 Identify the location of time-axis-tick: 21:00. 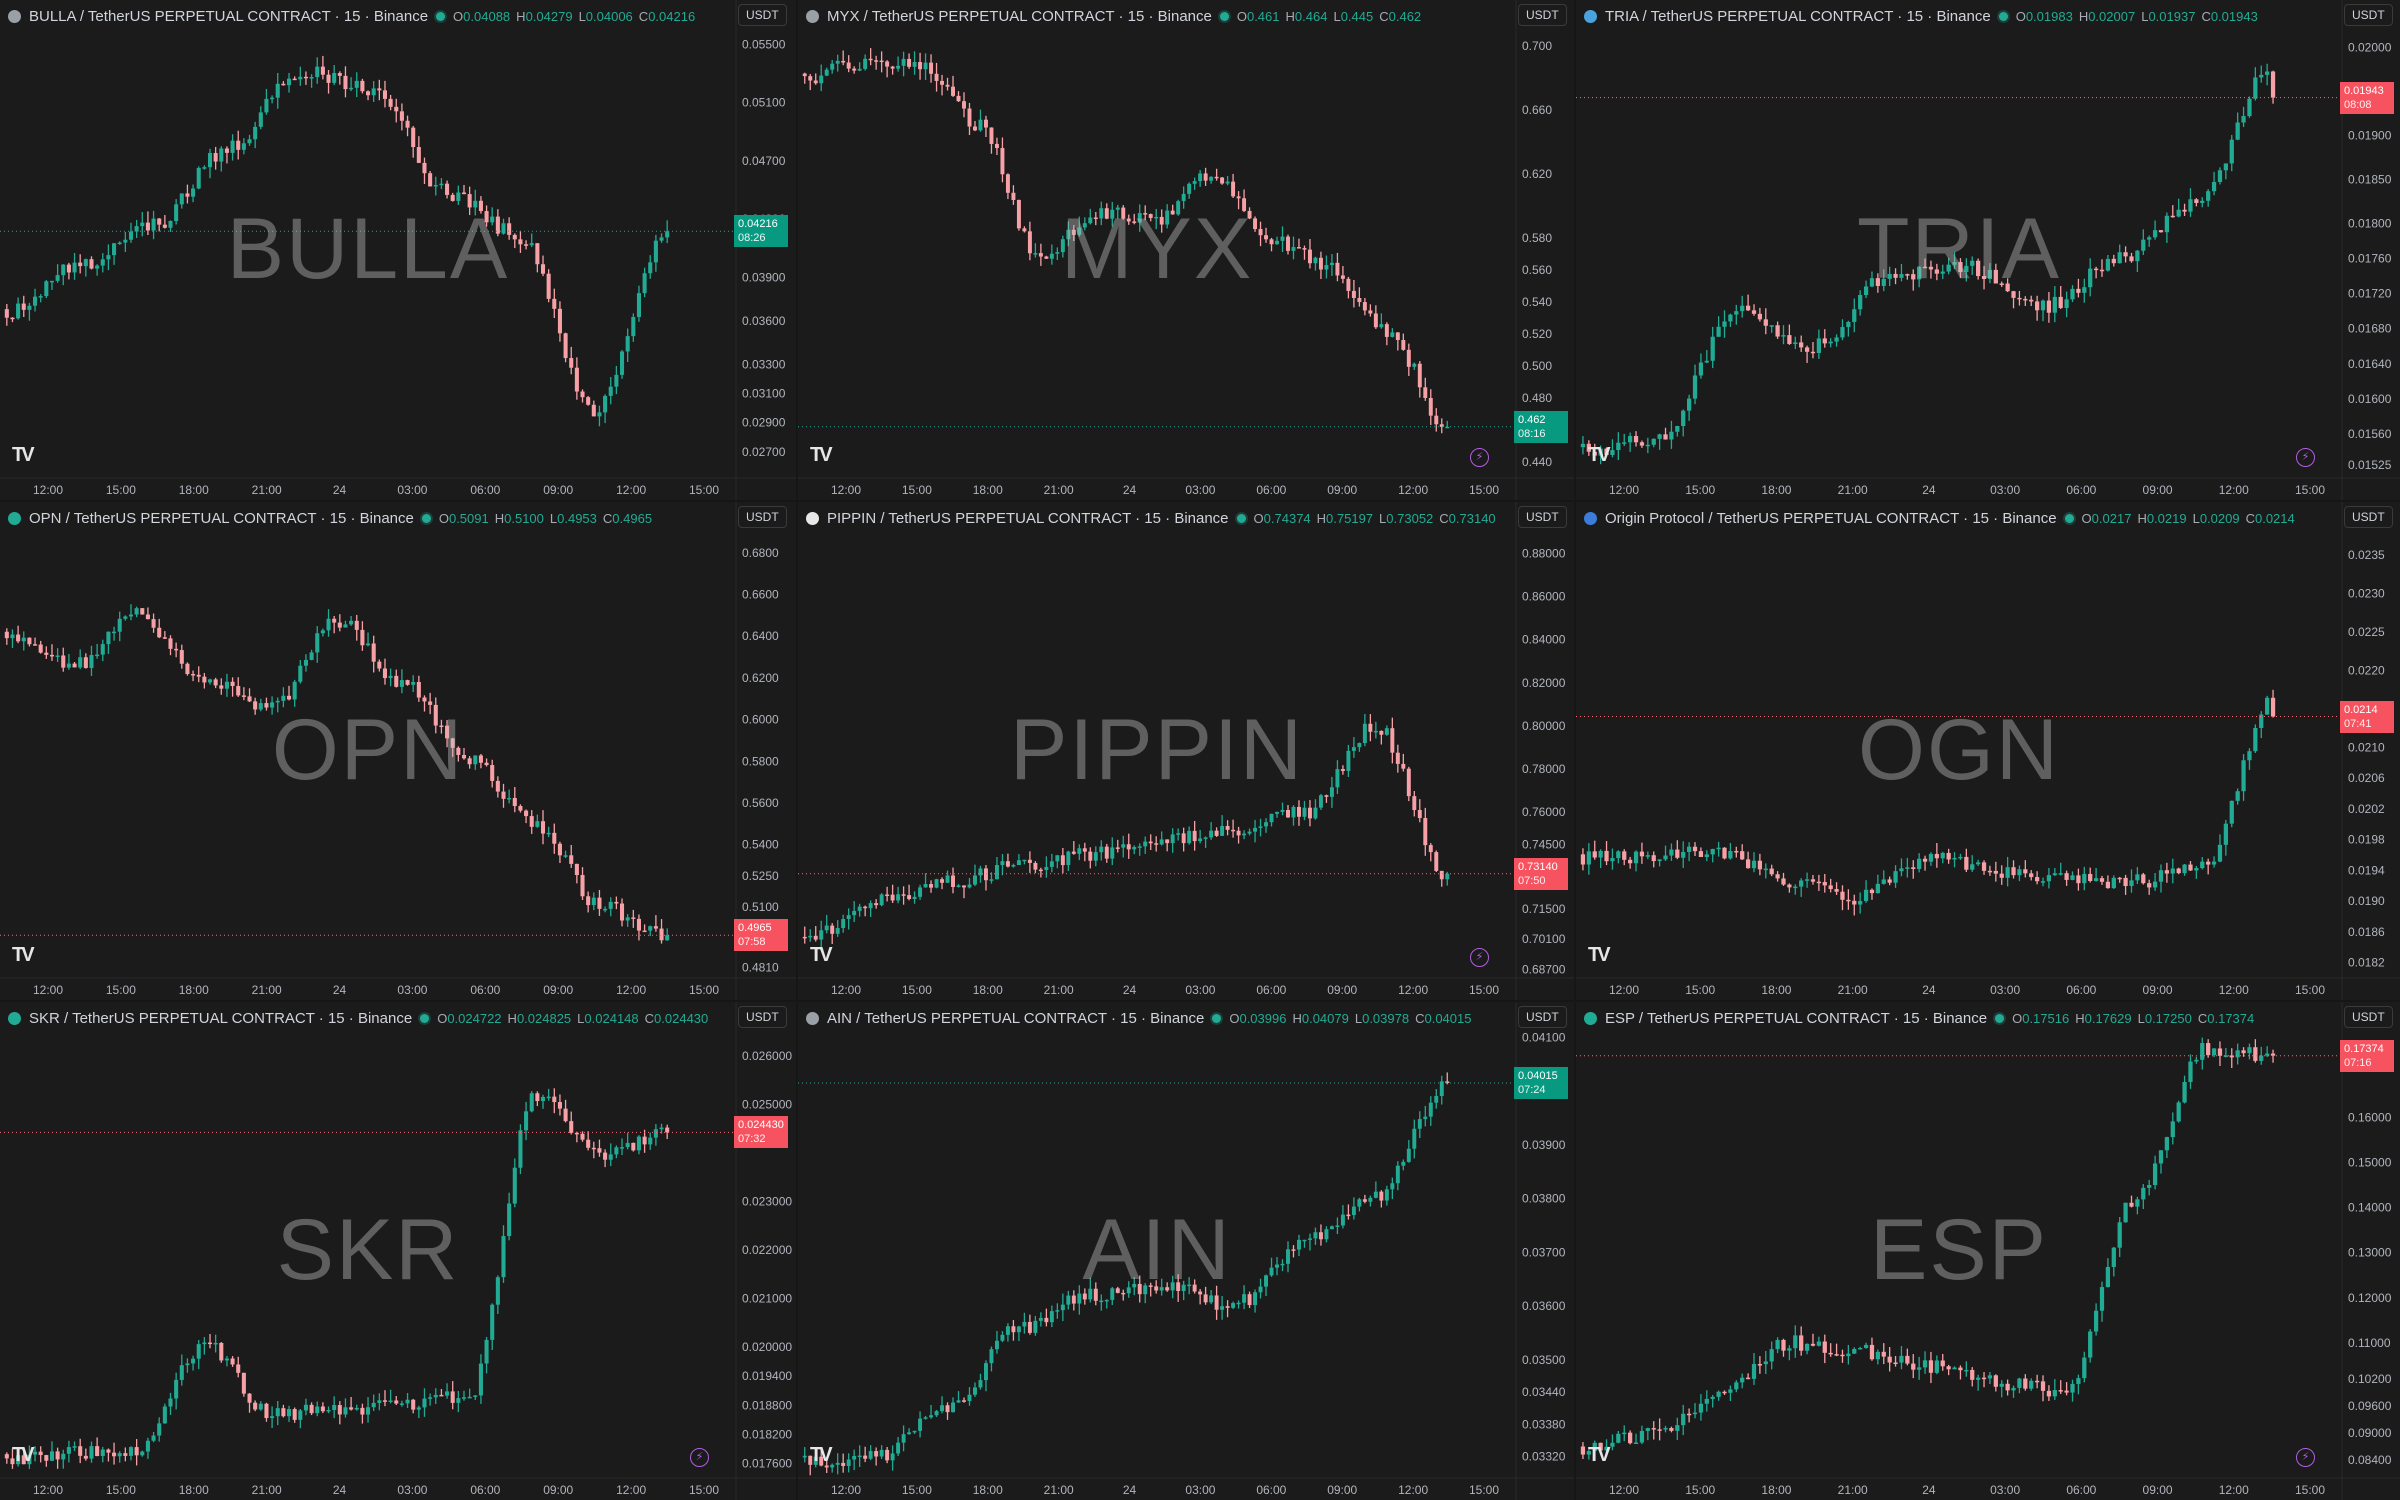
(267, 990).